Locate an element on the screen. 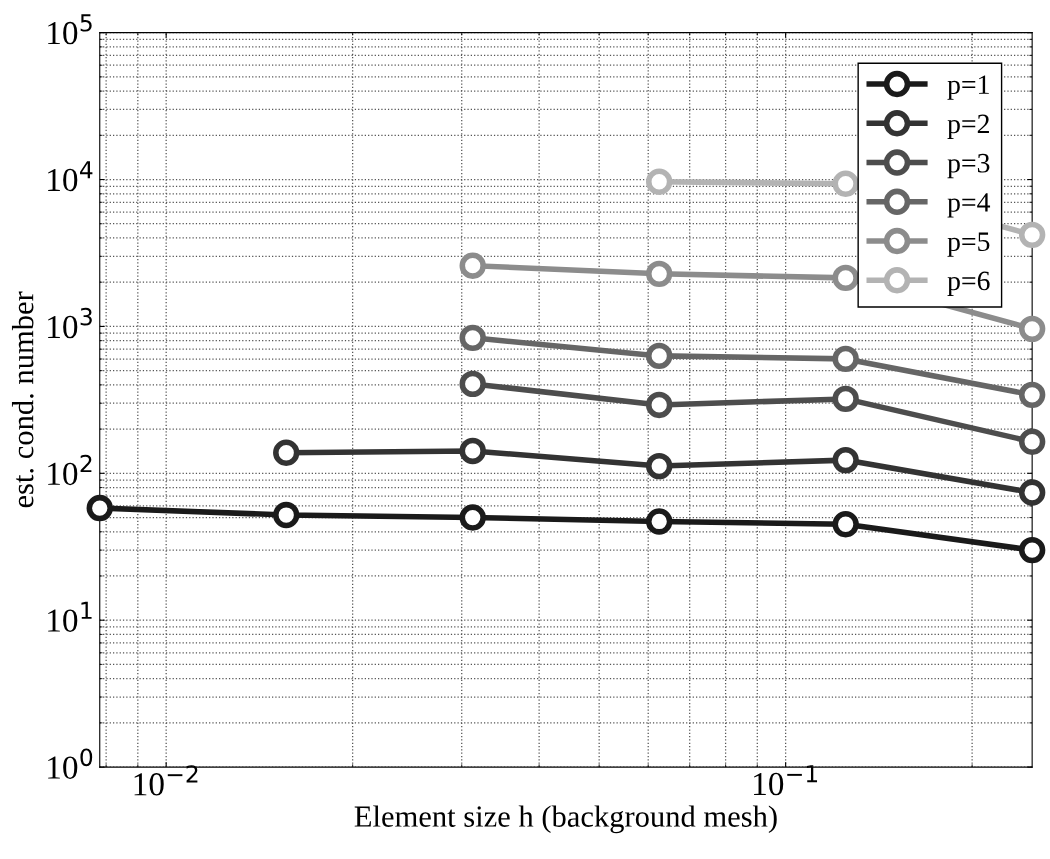  legend-label: p=4 is located at coordinates (969, 205).